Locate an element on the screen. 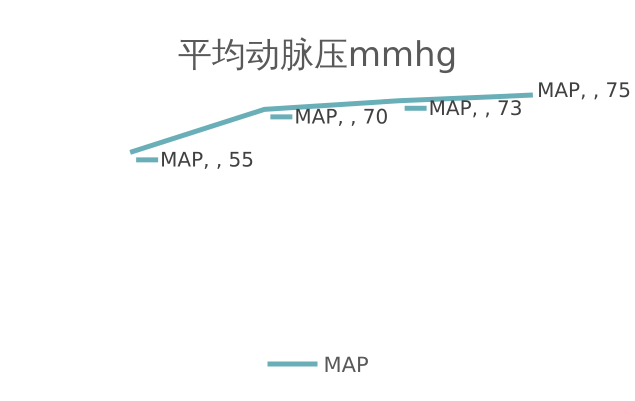 The width and height of the screenshot is (635, 401). legend-label: MAP is located at coordinates (346, 365).